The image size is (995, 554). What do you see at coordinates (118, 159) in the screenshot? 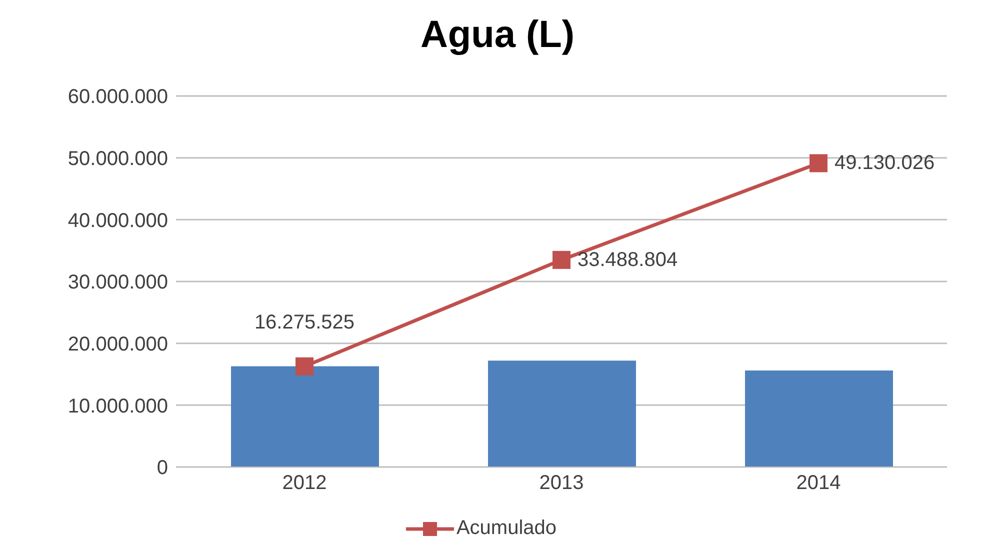
I see `y-tick-label: 50.000.000` at bounding box center [118, 159].